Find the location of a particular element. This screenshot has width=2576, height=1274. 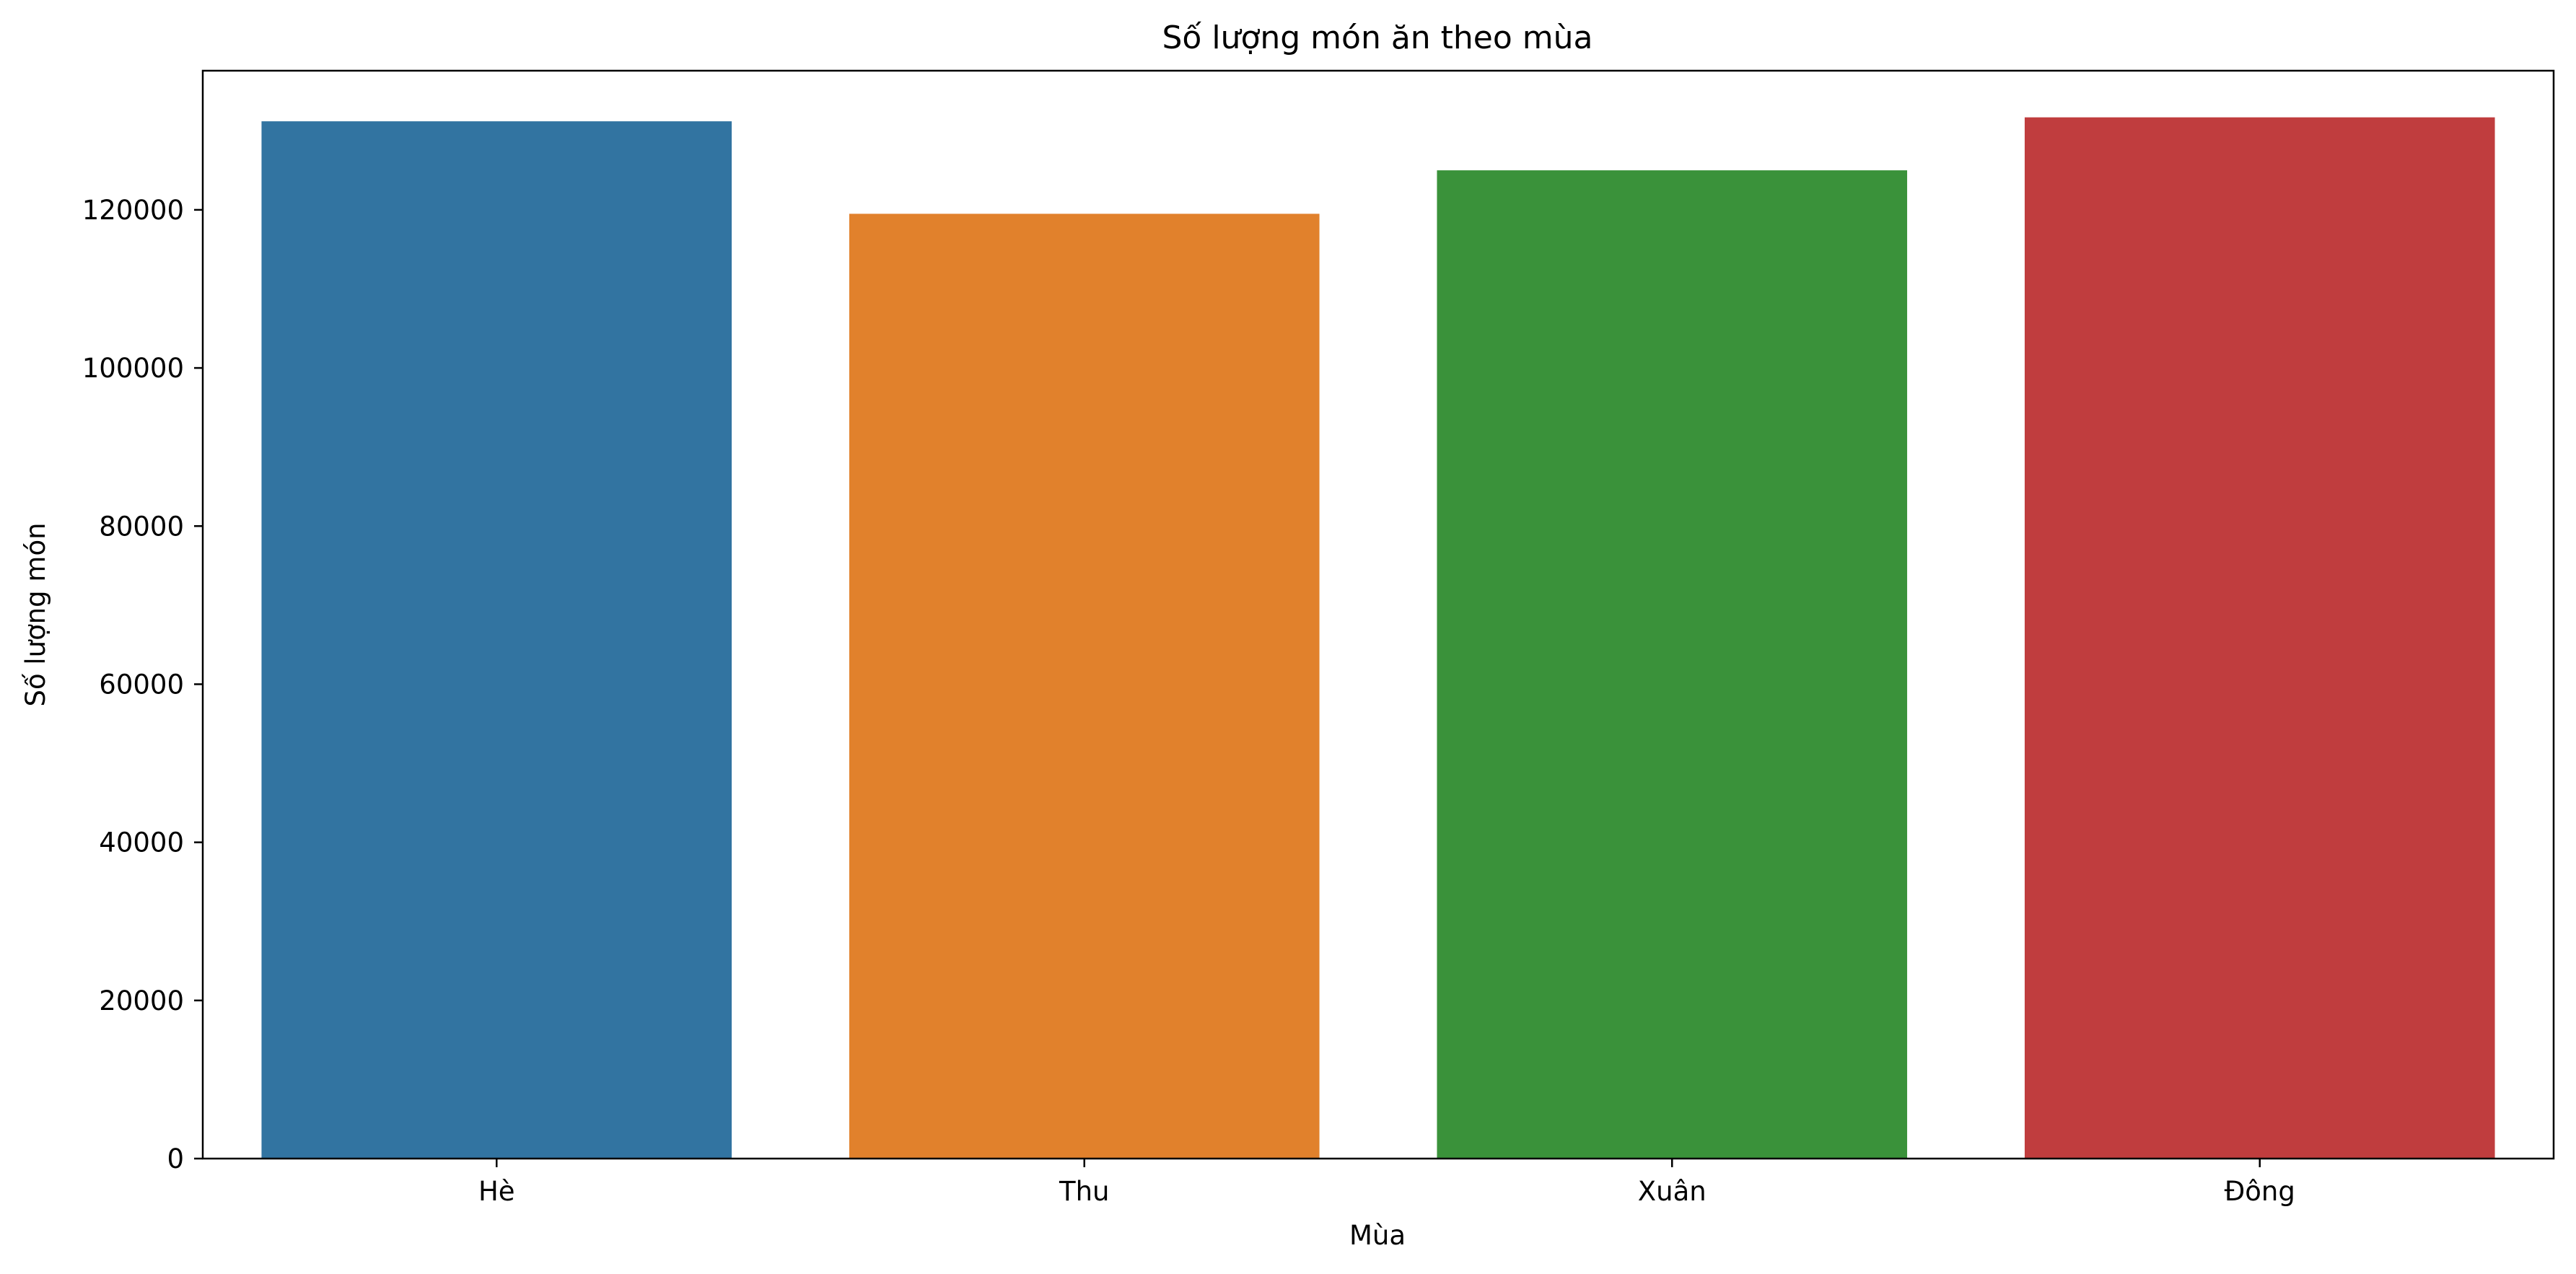

x-axis-ticks: Hè Thu Xuân Đông is located at coordinates (1386, 1183).